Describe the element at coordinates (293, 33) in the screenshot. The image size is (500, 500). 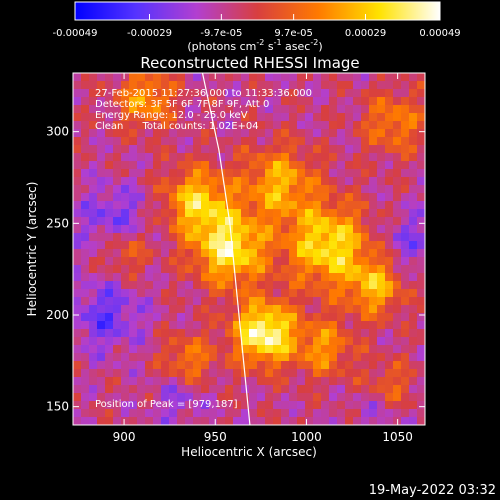
I see `colorbar-tick-label: 9.7e-05` at that location.